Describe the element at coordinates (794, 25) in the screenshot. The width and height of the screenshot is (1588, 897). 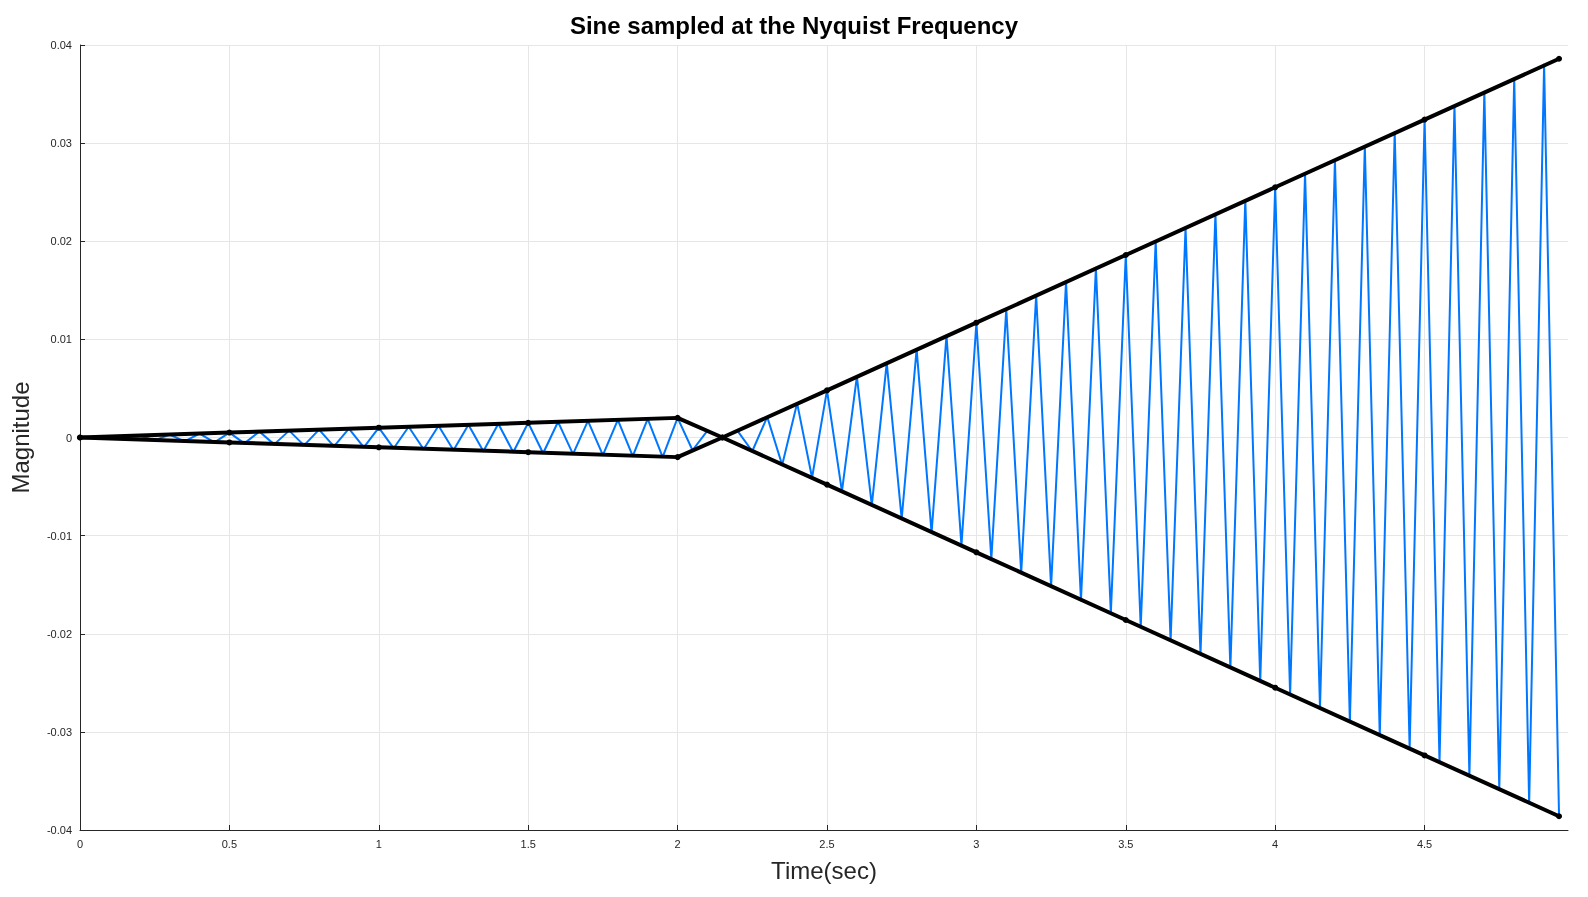
I see `chart-title: Sine sampled at the Nyquist Frequency` at that location.